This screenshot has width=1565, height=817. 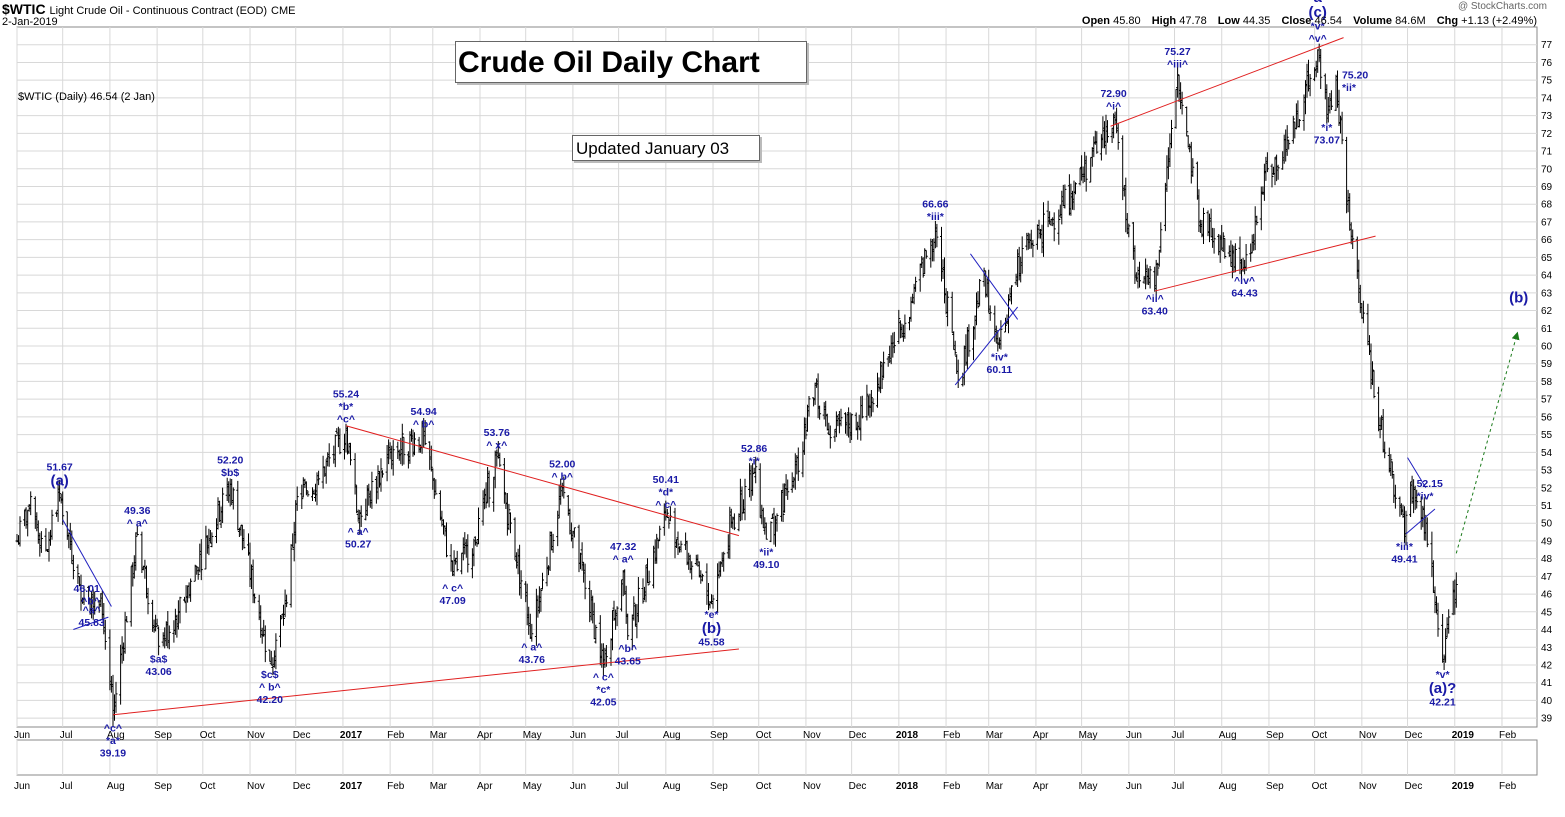 What do you see at coordinates (1404, 560) in the screenshot?
I see `price-label: 49.41` at bounding box center [1404, 560].